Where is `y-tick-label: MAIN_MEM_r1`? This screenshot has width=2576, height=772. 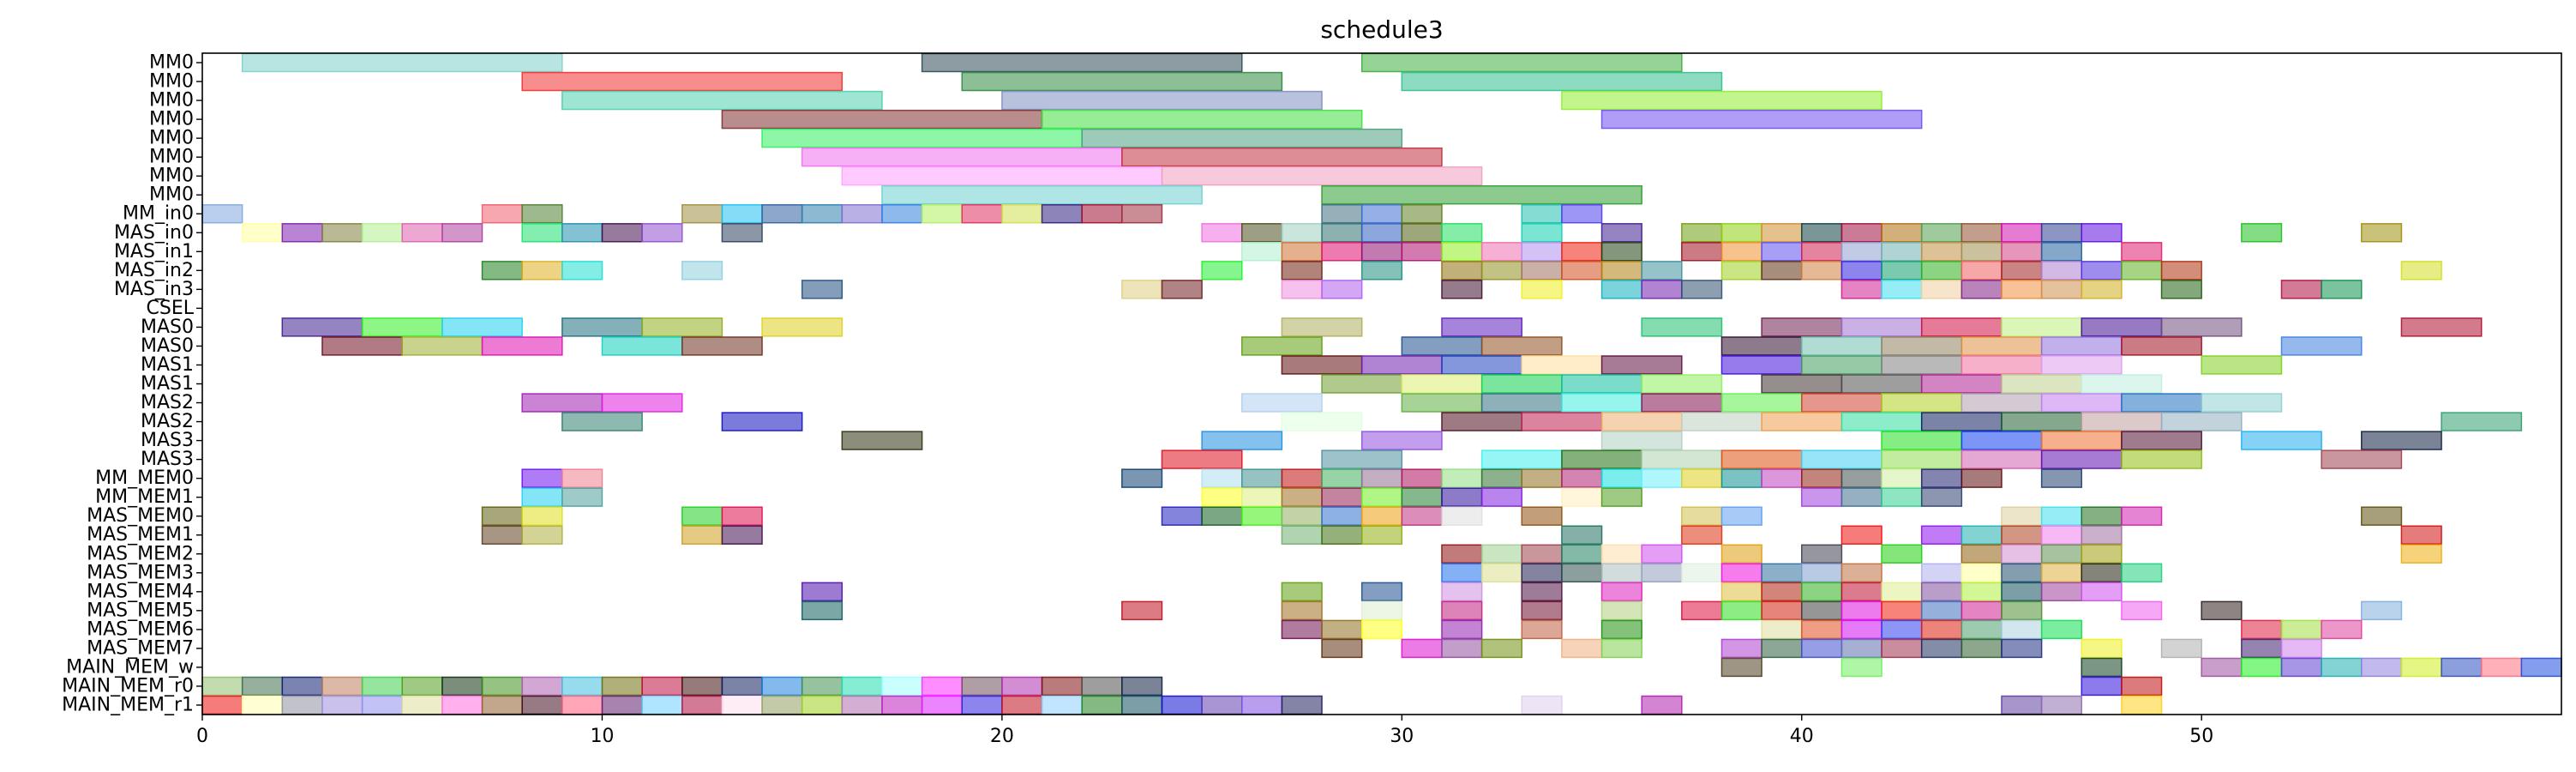
y-tick-label: MAIN_MEM_r1 is located at coordinates (128, 704).